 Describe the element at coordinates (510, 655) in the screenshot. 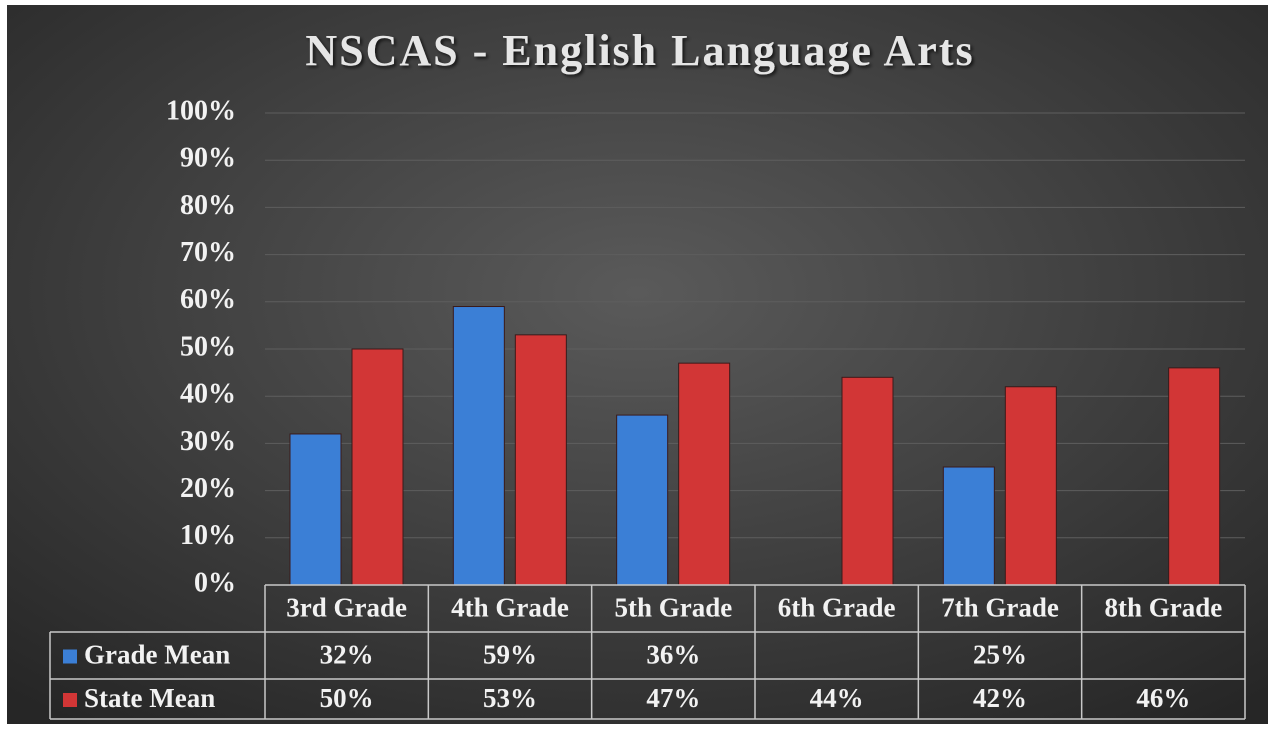

I see `table-value: 59%` at that location.